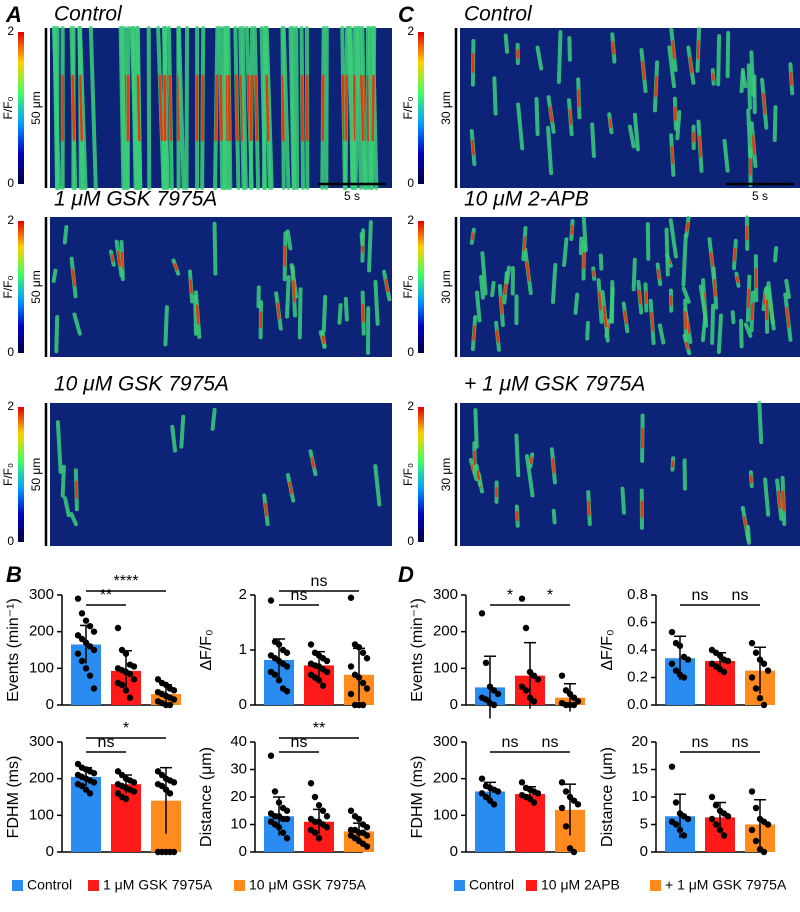  Describe the element at coordinates (221, 474) in the screenshot. I see `kymograph` at that location.